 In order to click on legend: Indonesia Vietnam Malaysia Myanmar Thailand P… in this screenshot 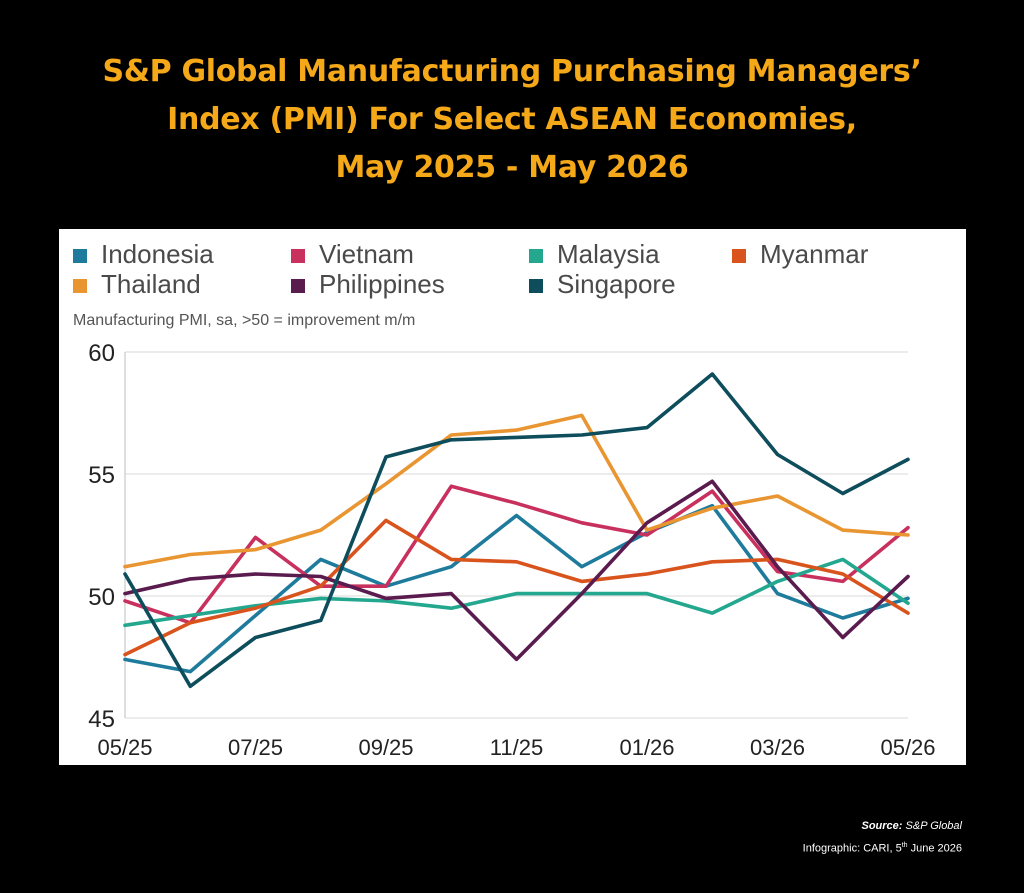, I will do `click(471, 269)`.